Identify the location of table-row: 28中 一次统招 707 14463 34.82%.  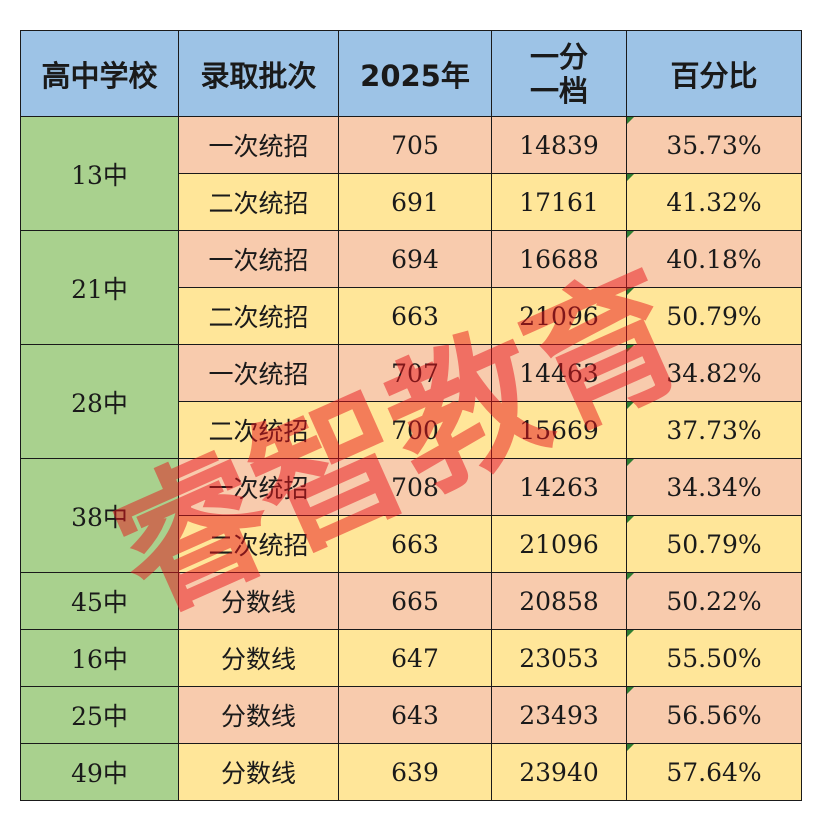
(411, 401).